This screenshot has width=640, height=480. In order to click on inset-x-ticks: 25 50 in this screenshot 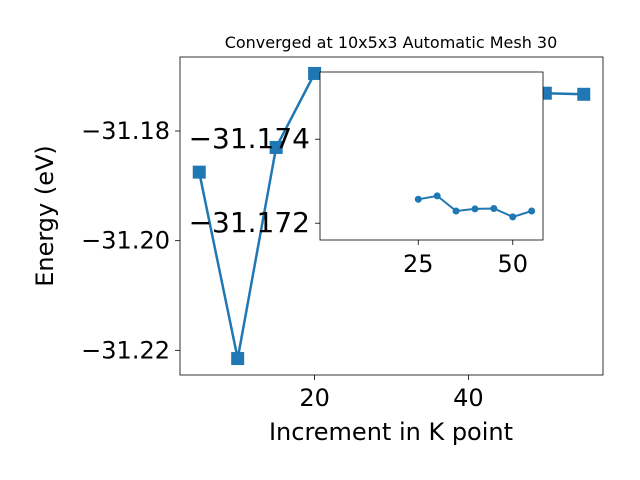, I will do `click(465, 259)`.